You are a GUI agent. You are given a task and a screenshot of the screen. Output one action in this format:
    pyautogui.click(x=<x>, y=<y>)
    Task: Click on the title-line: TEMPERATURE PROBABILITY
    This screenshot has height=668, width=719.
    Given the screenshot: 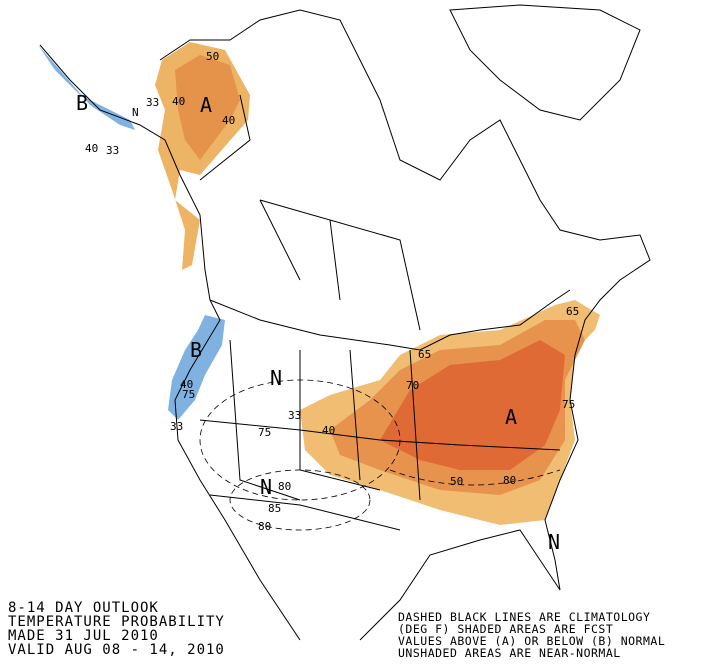 What is the action you would take?
    pyautogui.click(x=116, y=622)
    